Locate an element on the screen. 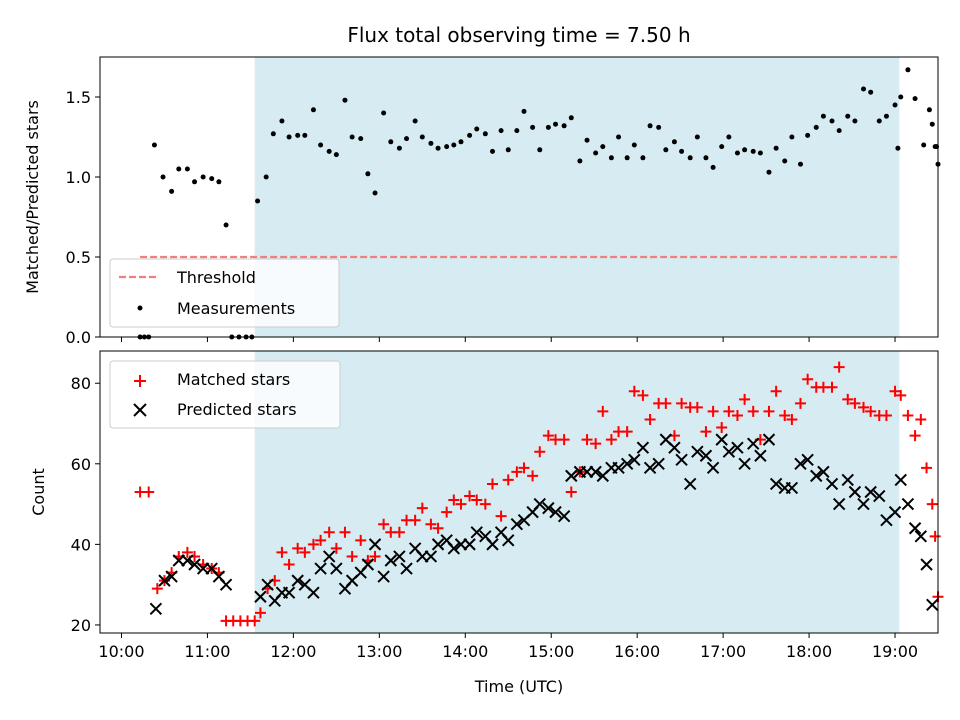 Image resolution: width=960 pixels, height=720 pixels. y-tick-label: 80 is located at coordinates (81, 383).